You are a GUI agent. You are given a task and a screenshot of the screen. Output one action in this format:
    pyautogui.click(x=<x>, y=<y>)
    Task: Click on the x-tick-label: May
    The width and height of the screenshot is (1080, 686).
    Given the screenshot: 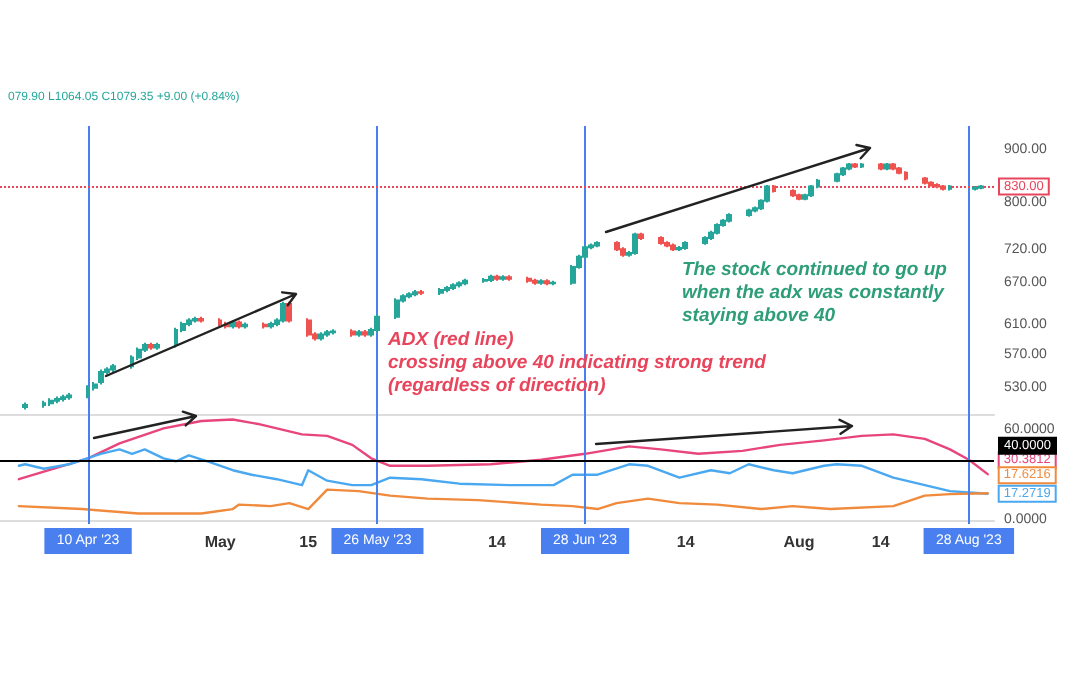 What is the action you would take?
    pyautogui.click(x=220, y=542)
    